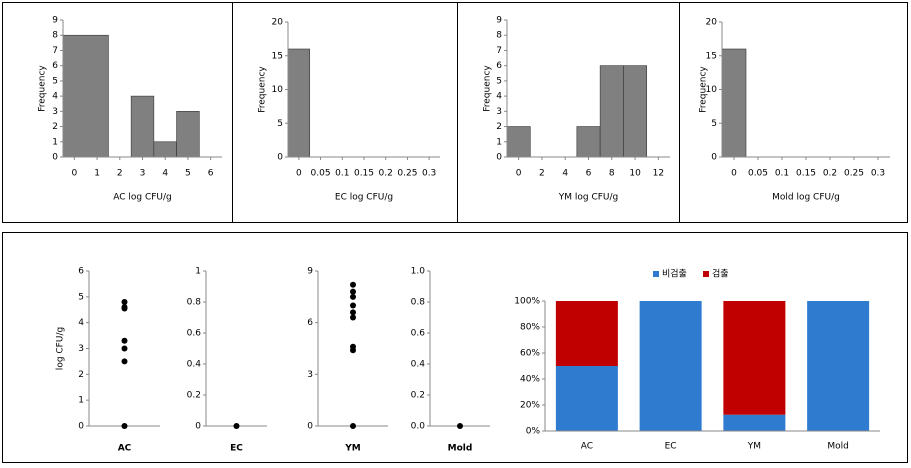  I want to click on x-tick-label: AC, so click(125, 449).